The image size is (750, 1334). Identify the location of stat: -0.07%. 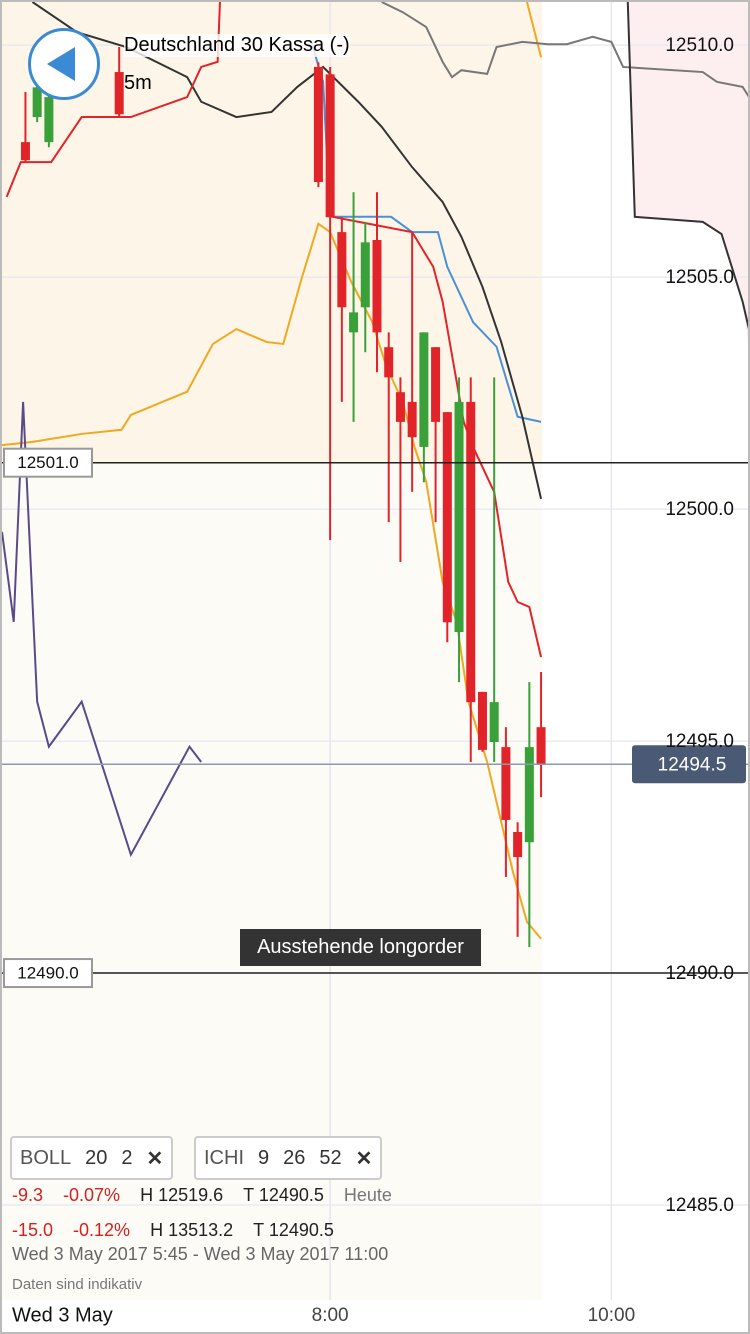
(92, 1195).